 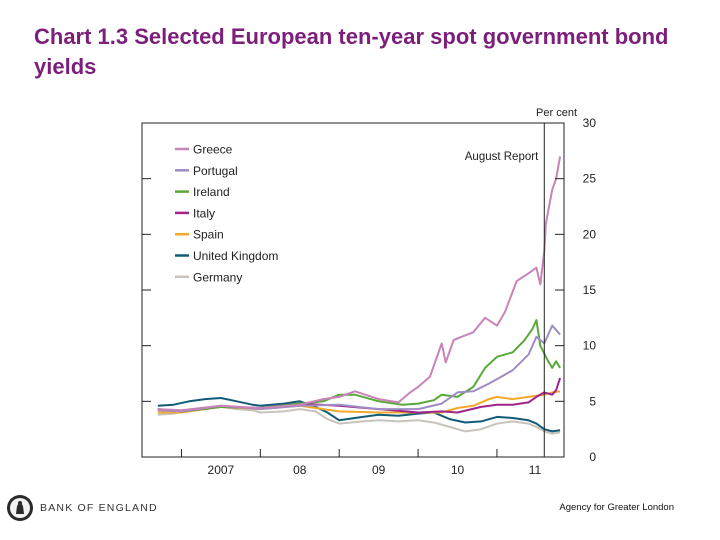 I want to click on august-report-label: August Report, so click(x=502, y=157).